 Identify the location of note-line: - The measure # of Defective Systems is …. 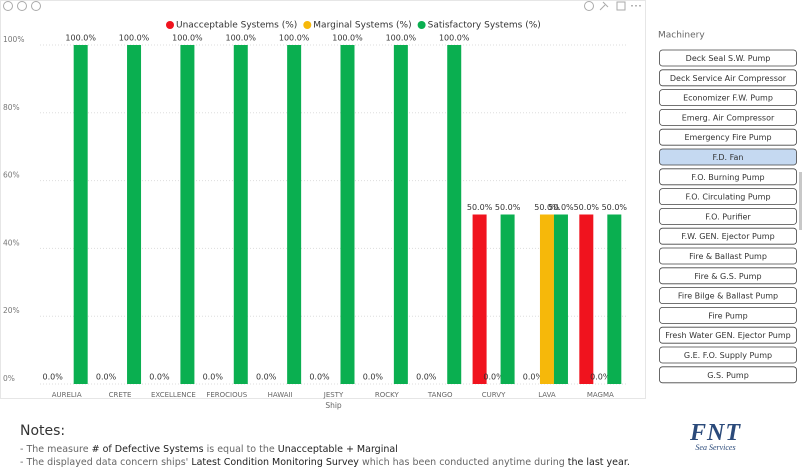
(325, 449).